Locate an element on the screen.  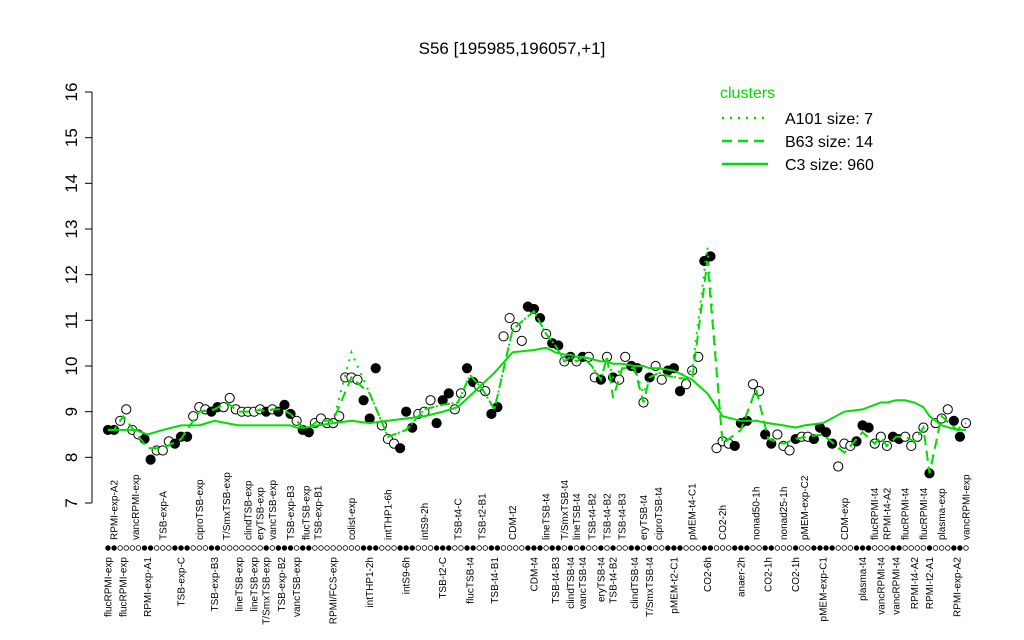
y-tick-label: 12 is located at coordinates (71, 274).